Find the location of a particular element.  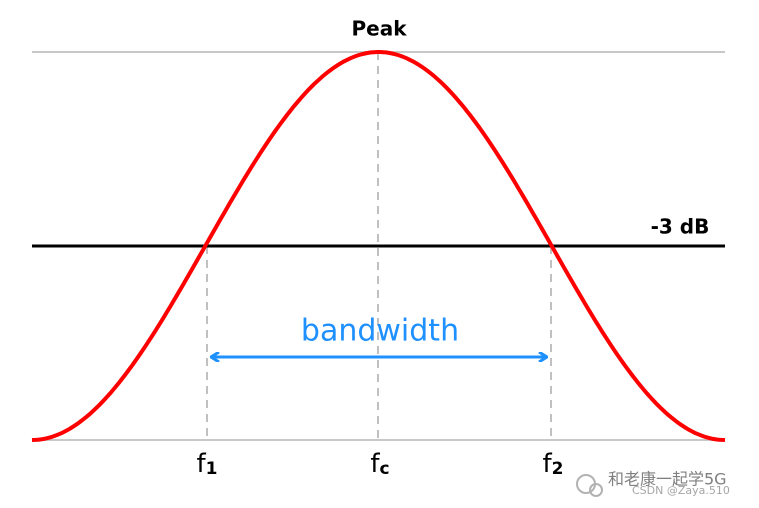

watermark: 和老康一起学5G CSDN @Zaya.510 is located at coordinates (653, 483).